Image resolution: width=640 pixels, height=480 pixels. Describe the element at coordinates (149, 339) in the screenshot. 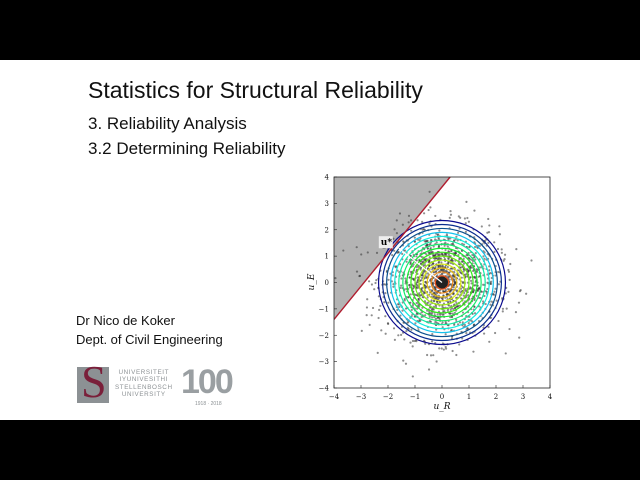

I see `author-department: Dept. of Civil Engineering` at that location.